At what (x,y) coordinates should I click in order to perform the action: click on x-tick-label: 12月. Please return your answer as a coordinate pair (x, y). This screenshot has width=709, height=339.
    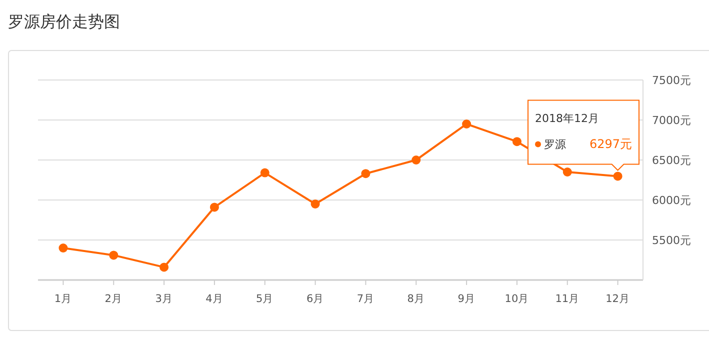
    Looking at the image, I should click on (618, 299).